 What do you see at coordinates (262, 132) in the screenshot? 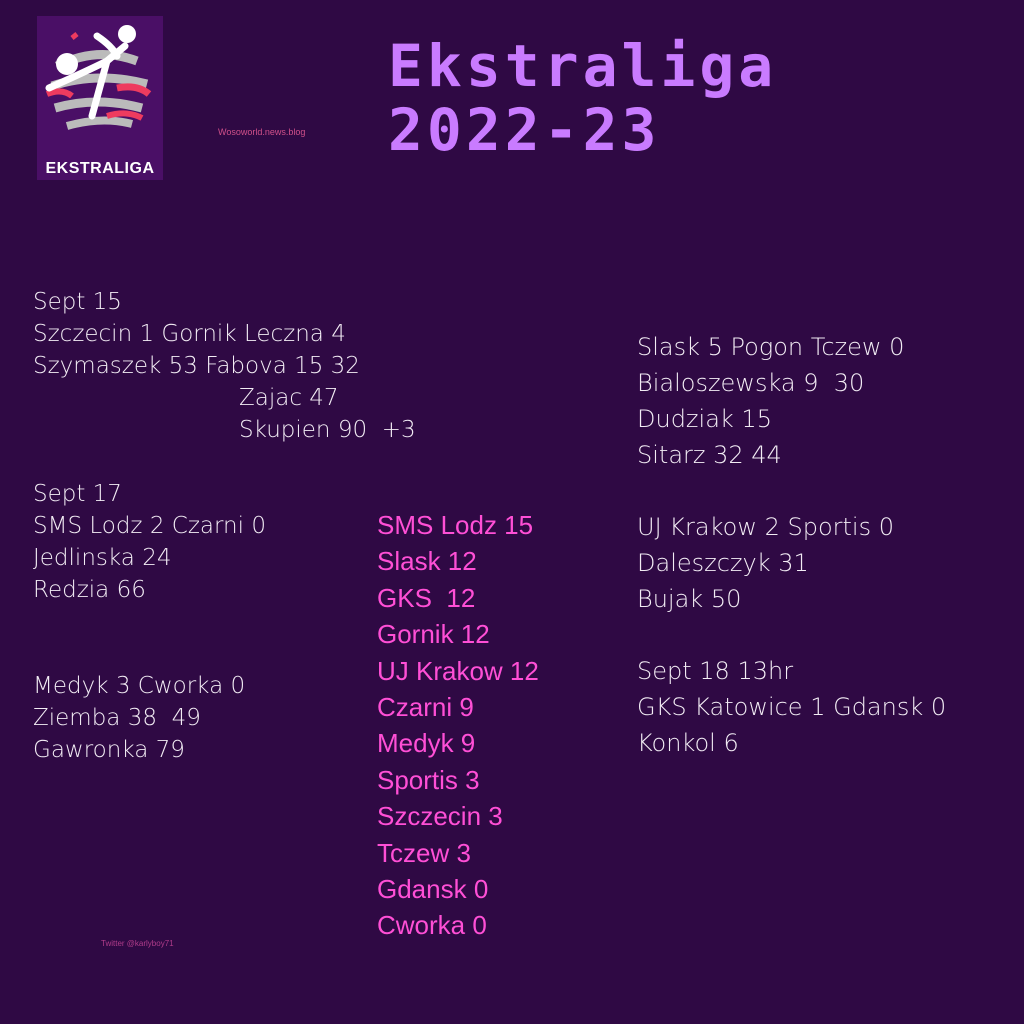
I see `blog-credit: Wosoworld.news.blog` at bounding box center [262, 132].